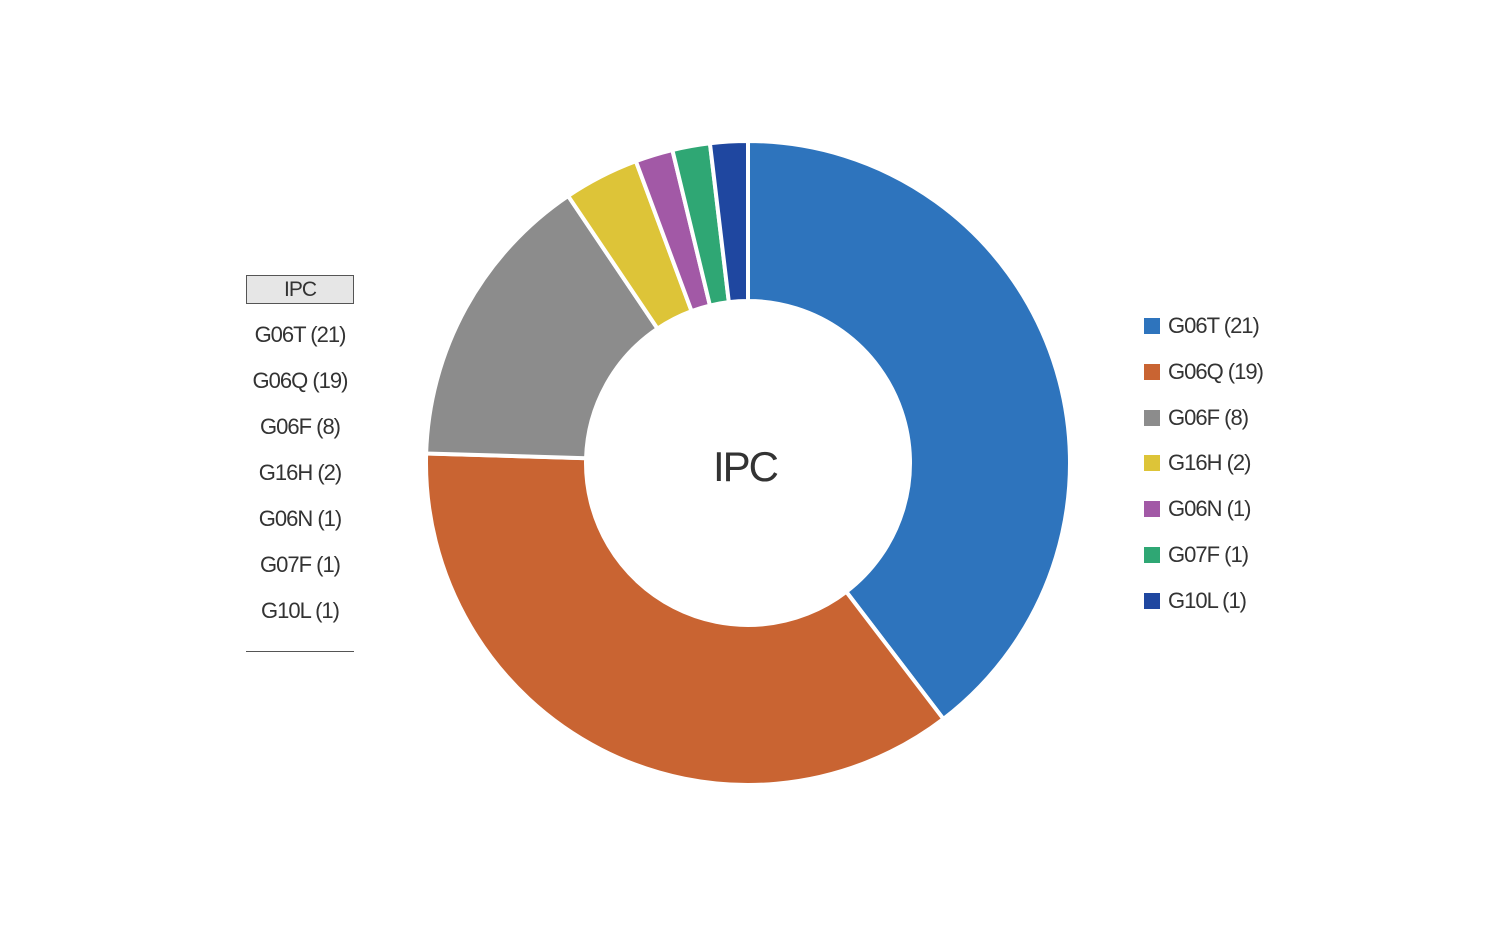  What do you see at coordinates (300, 518) in the screenshot?
I see `ipc-table-row: G06N (1)` at bounding box center [300, 518].